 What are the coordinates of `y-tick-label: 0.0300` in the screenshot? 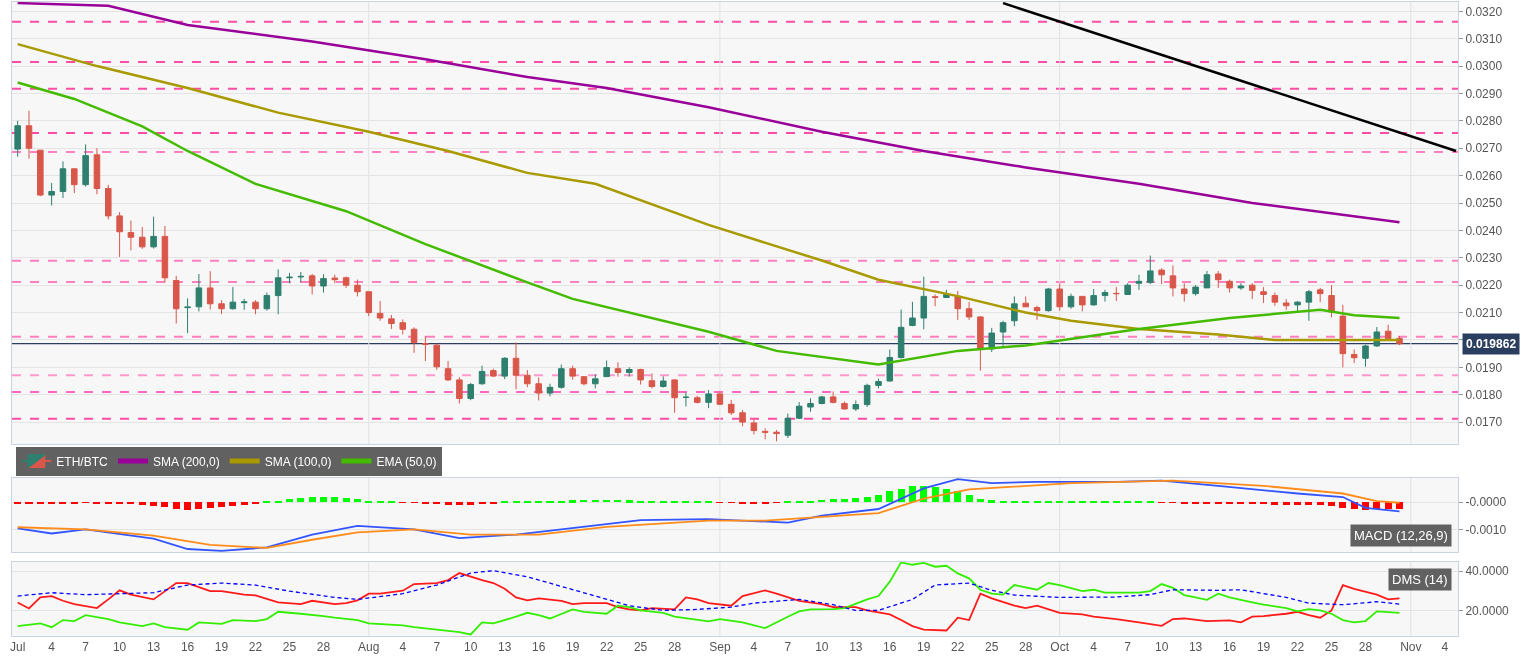 It's located at (1484, 66).